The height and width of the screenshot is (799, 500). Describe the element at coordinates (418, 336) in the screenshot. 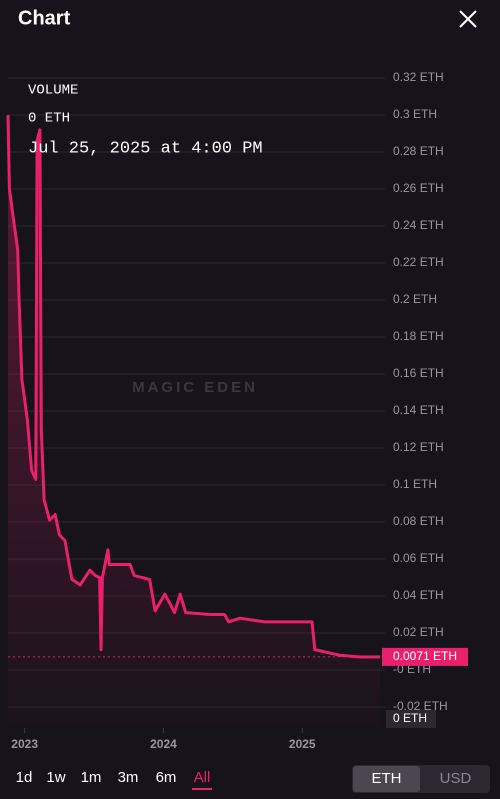

I see `y-tick-label: 0.18 ETH` at that location.